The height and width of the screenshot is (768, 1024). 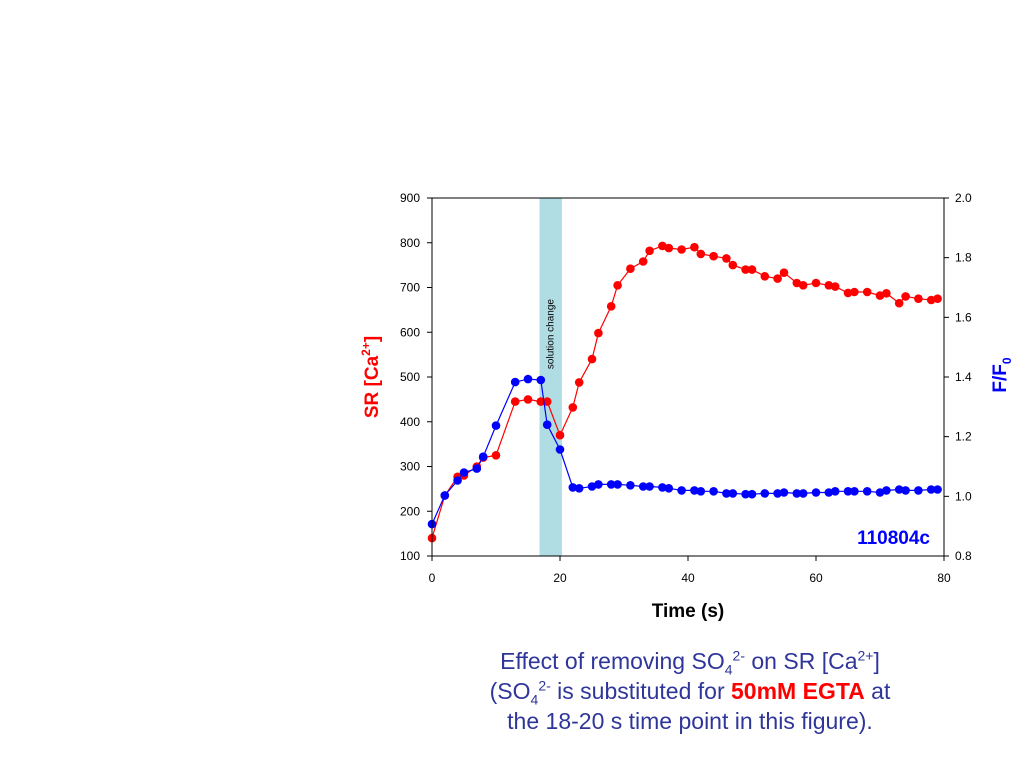 What do you see at coordinates (410, 198) in the screenshot?
I see `y-left-tick-label: 900` at bounding box center [410, 198].